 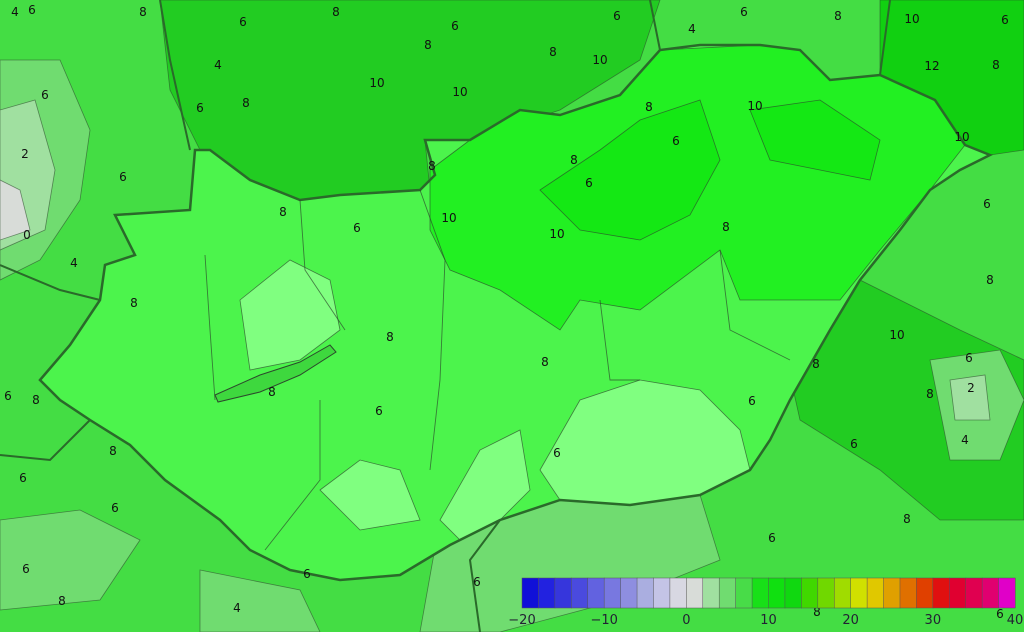 What do you see at coordinates (850, 620) in the screenshot?
I see `colorbar-tick-label: 20` at bounding box center [850, 620].